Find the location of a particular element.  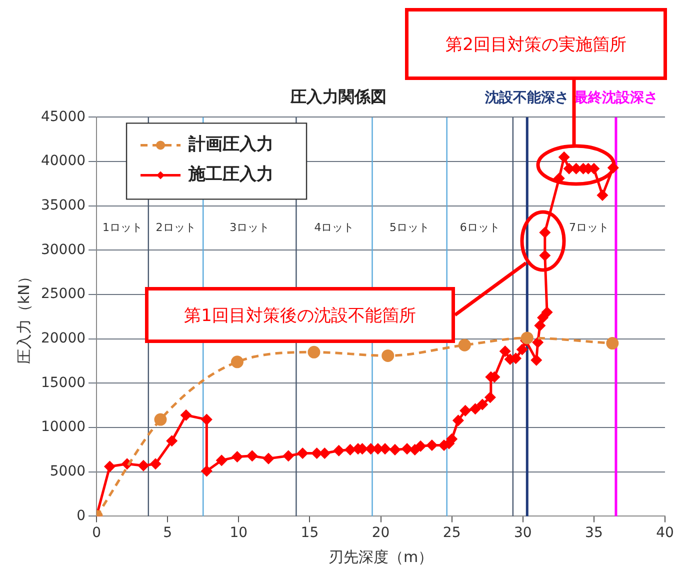

x-tick-label: 10 is located at coordinates (239, 533).